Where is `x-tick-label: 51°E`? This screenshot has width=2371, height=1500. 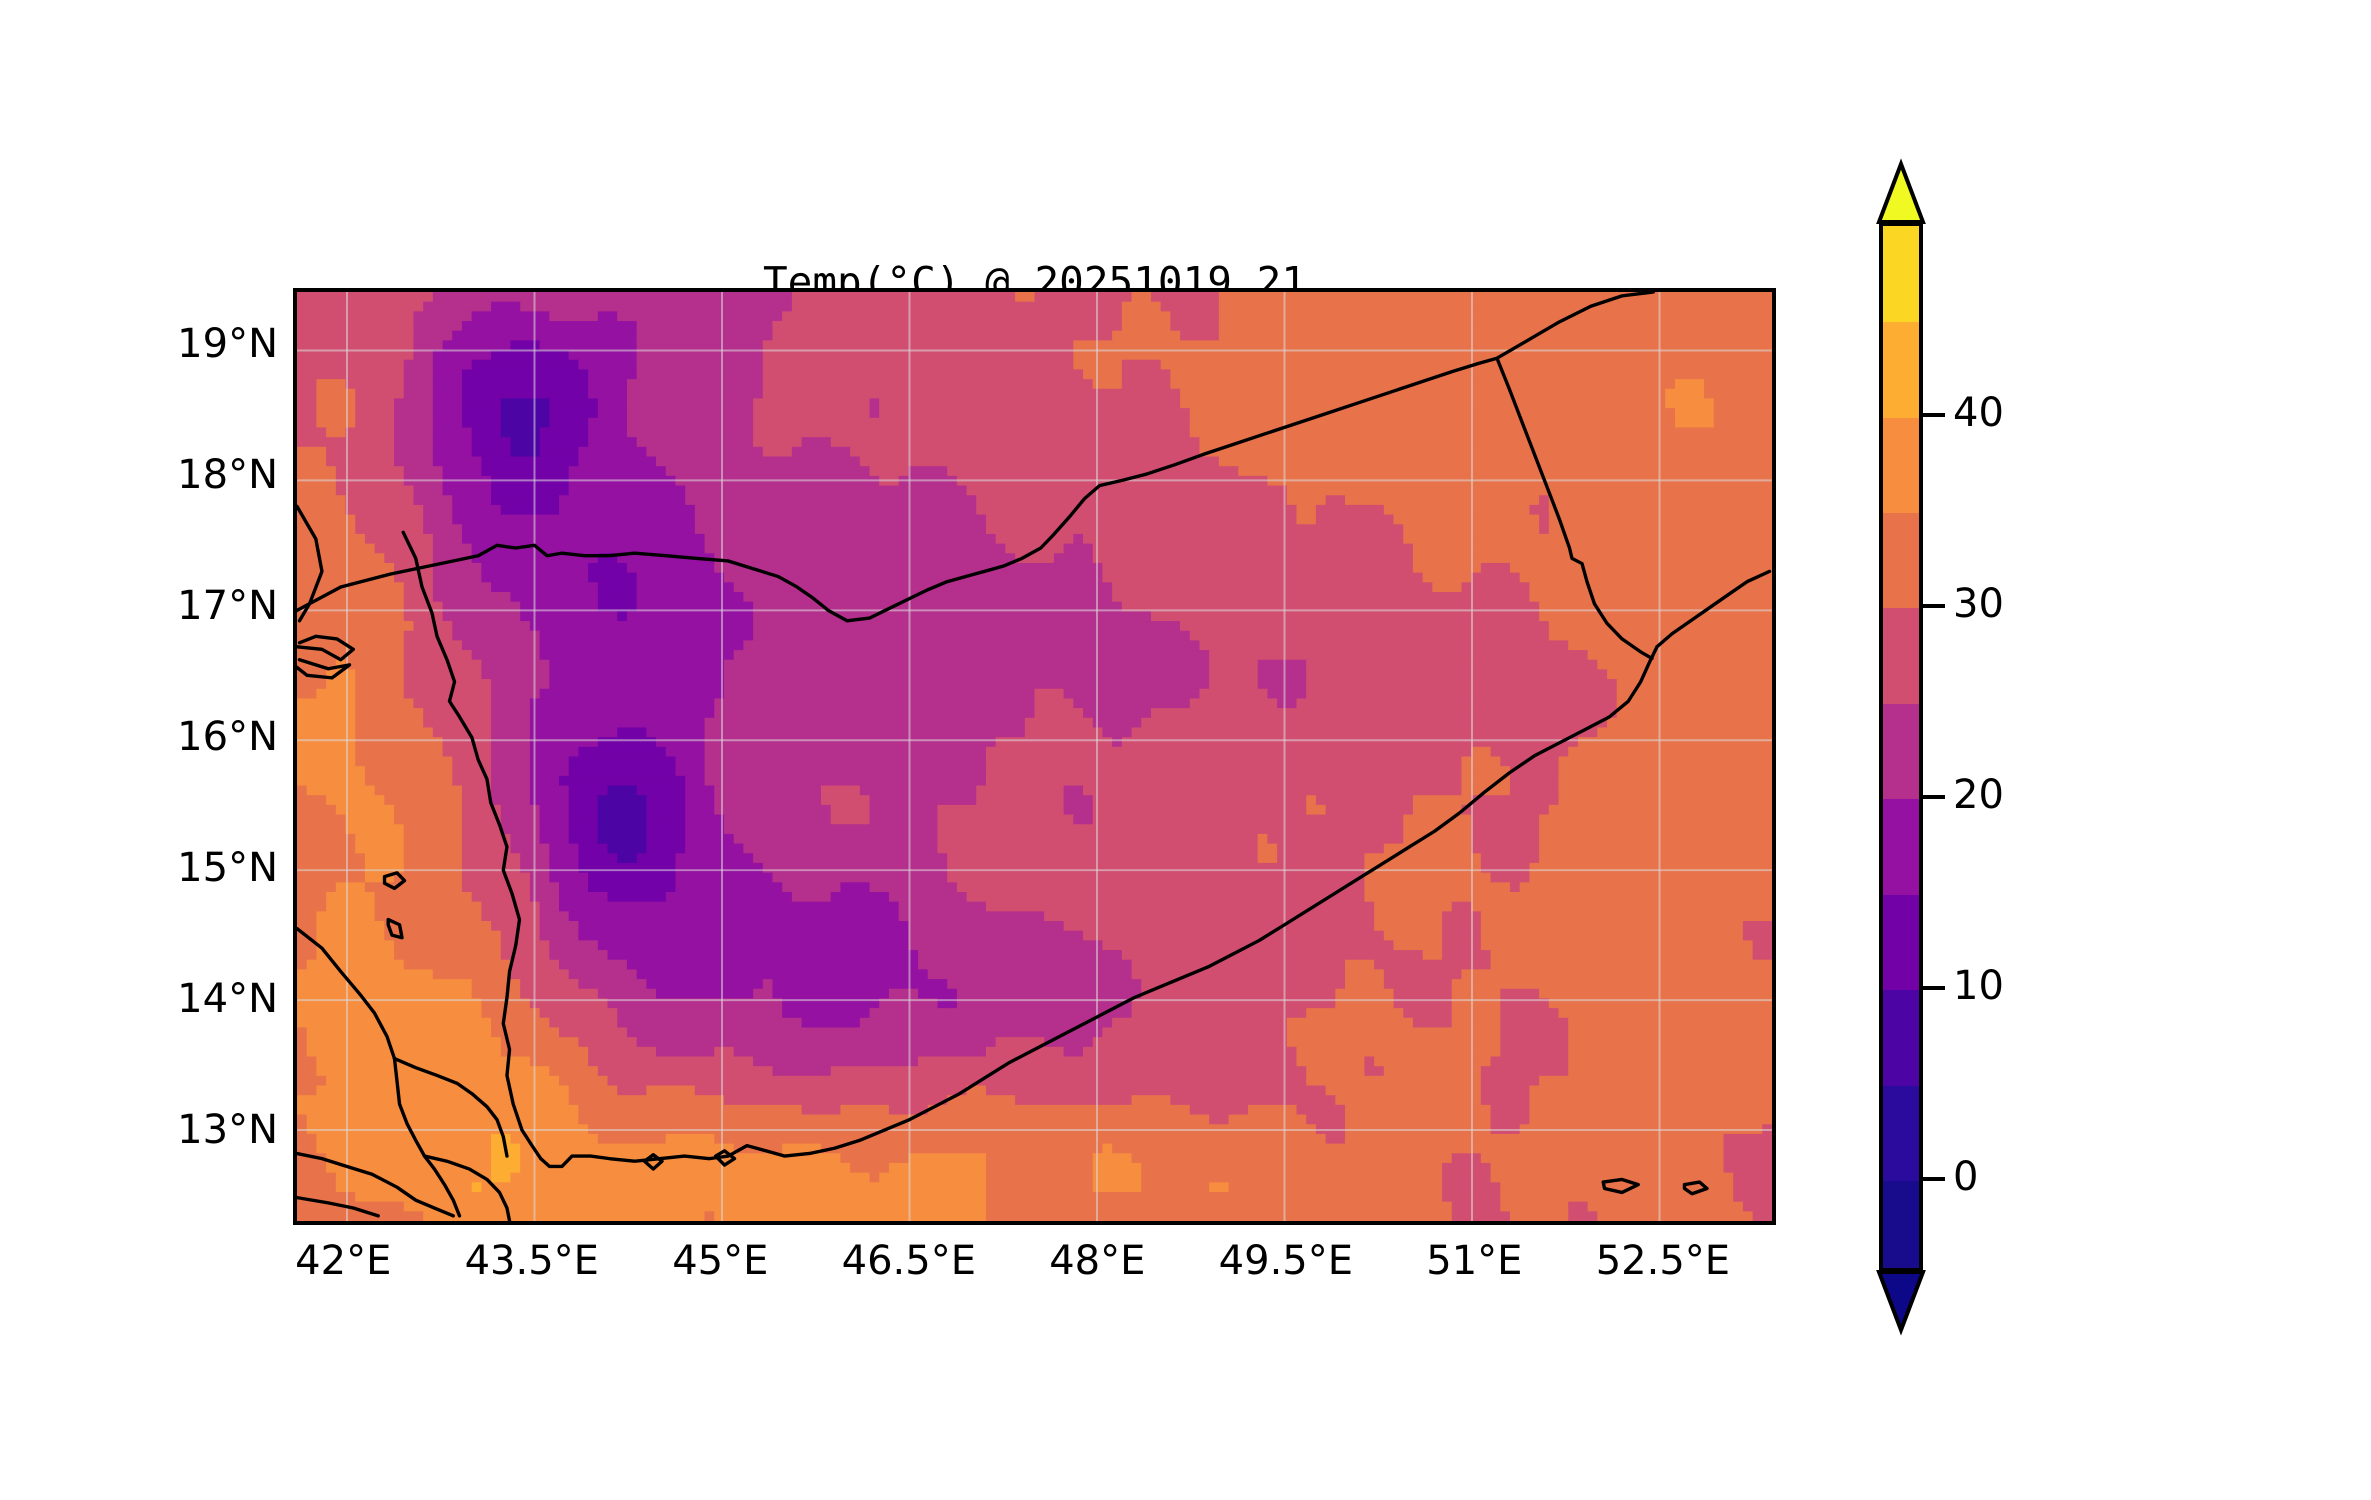 x-tick-label: 51°E is located at coordinates (1474, 1261).